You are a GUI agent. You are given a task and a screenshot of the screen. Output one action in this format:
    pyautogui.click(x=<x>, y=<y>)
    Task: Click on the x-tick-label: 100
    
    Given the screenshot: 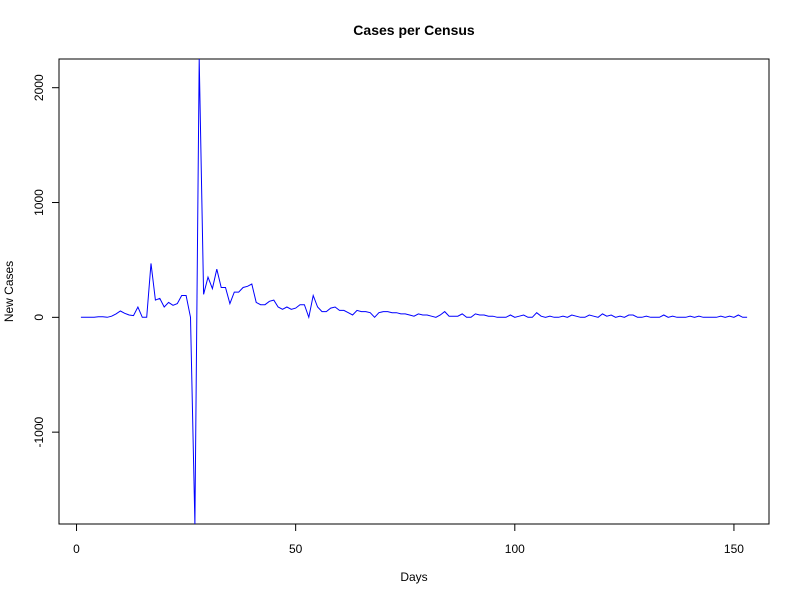 What is the action you would take?
    pyautogui.click(x=515, y=549)
    